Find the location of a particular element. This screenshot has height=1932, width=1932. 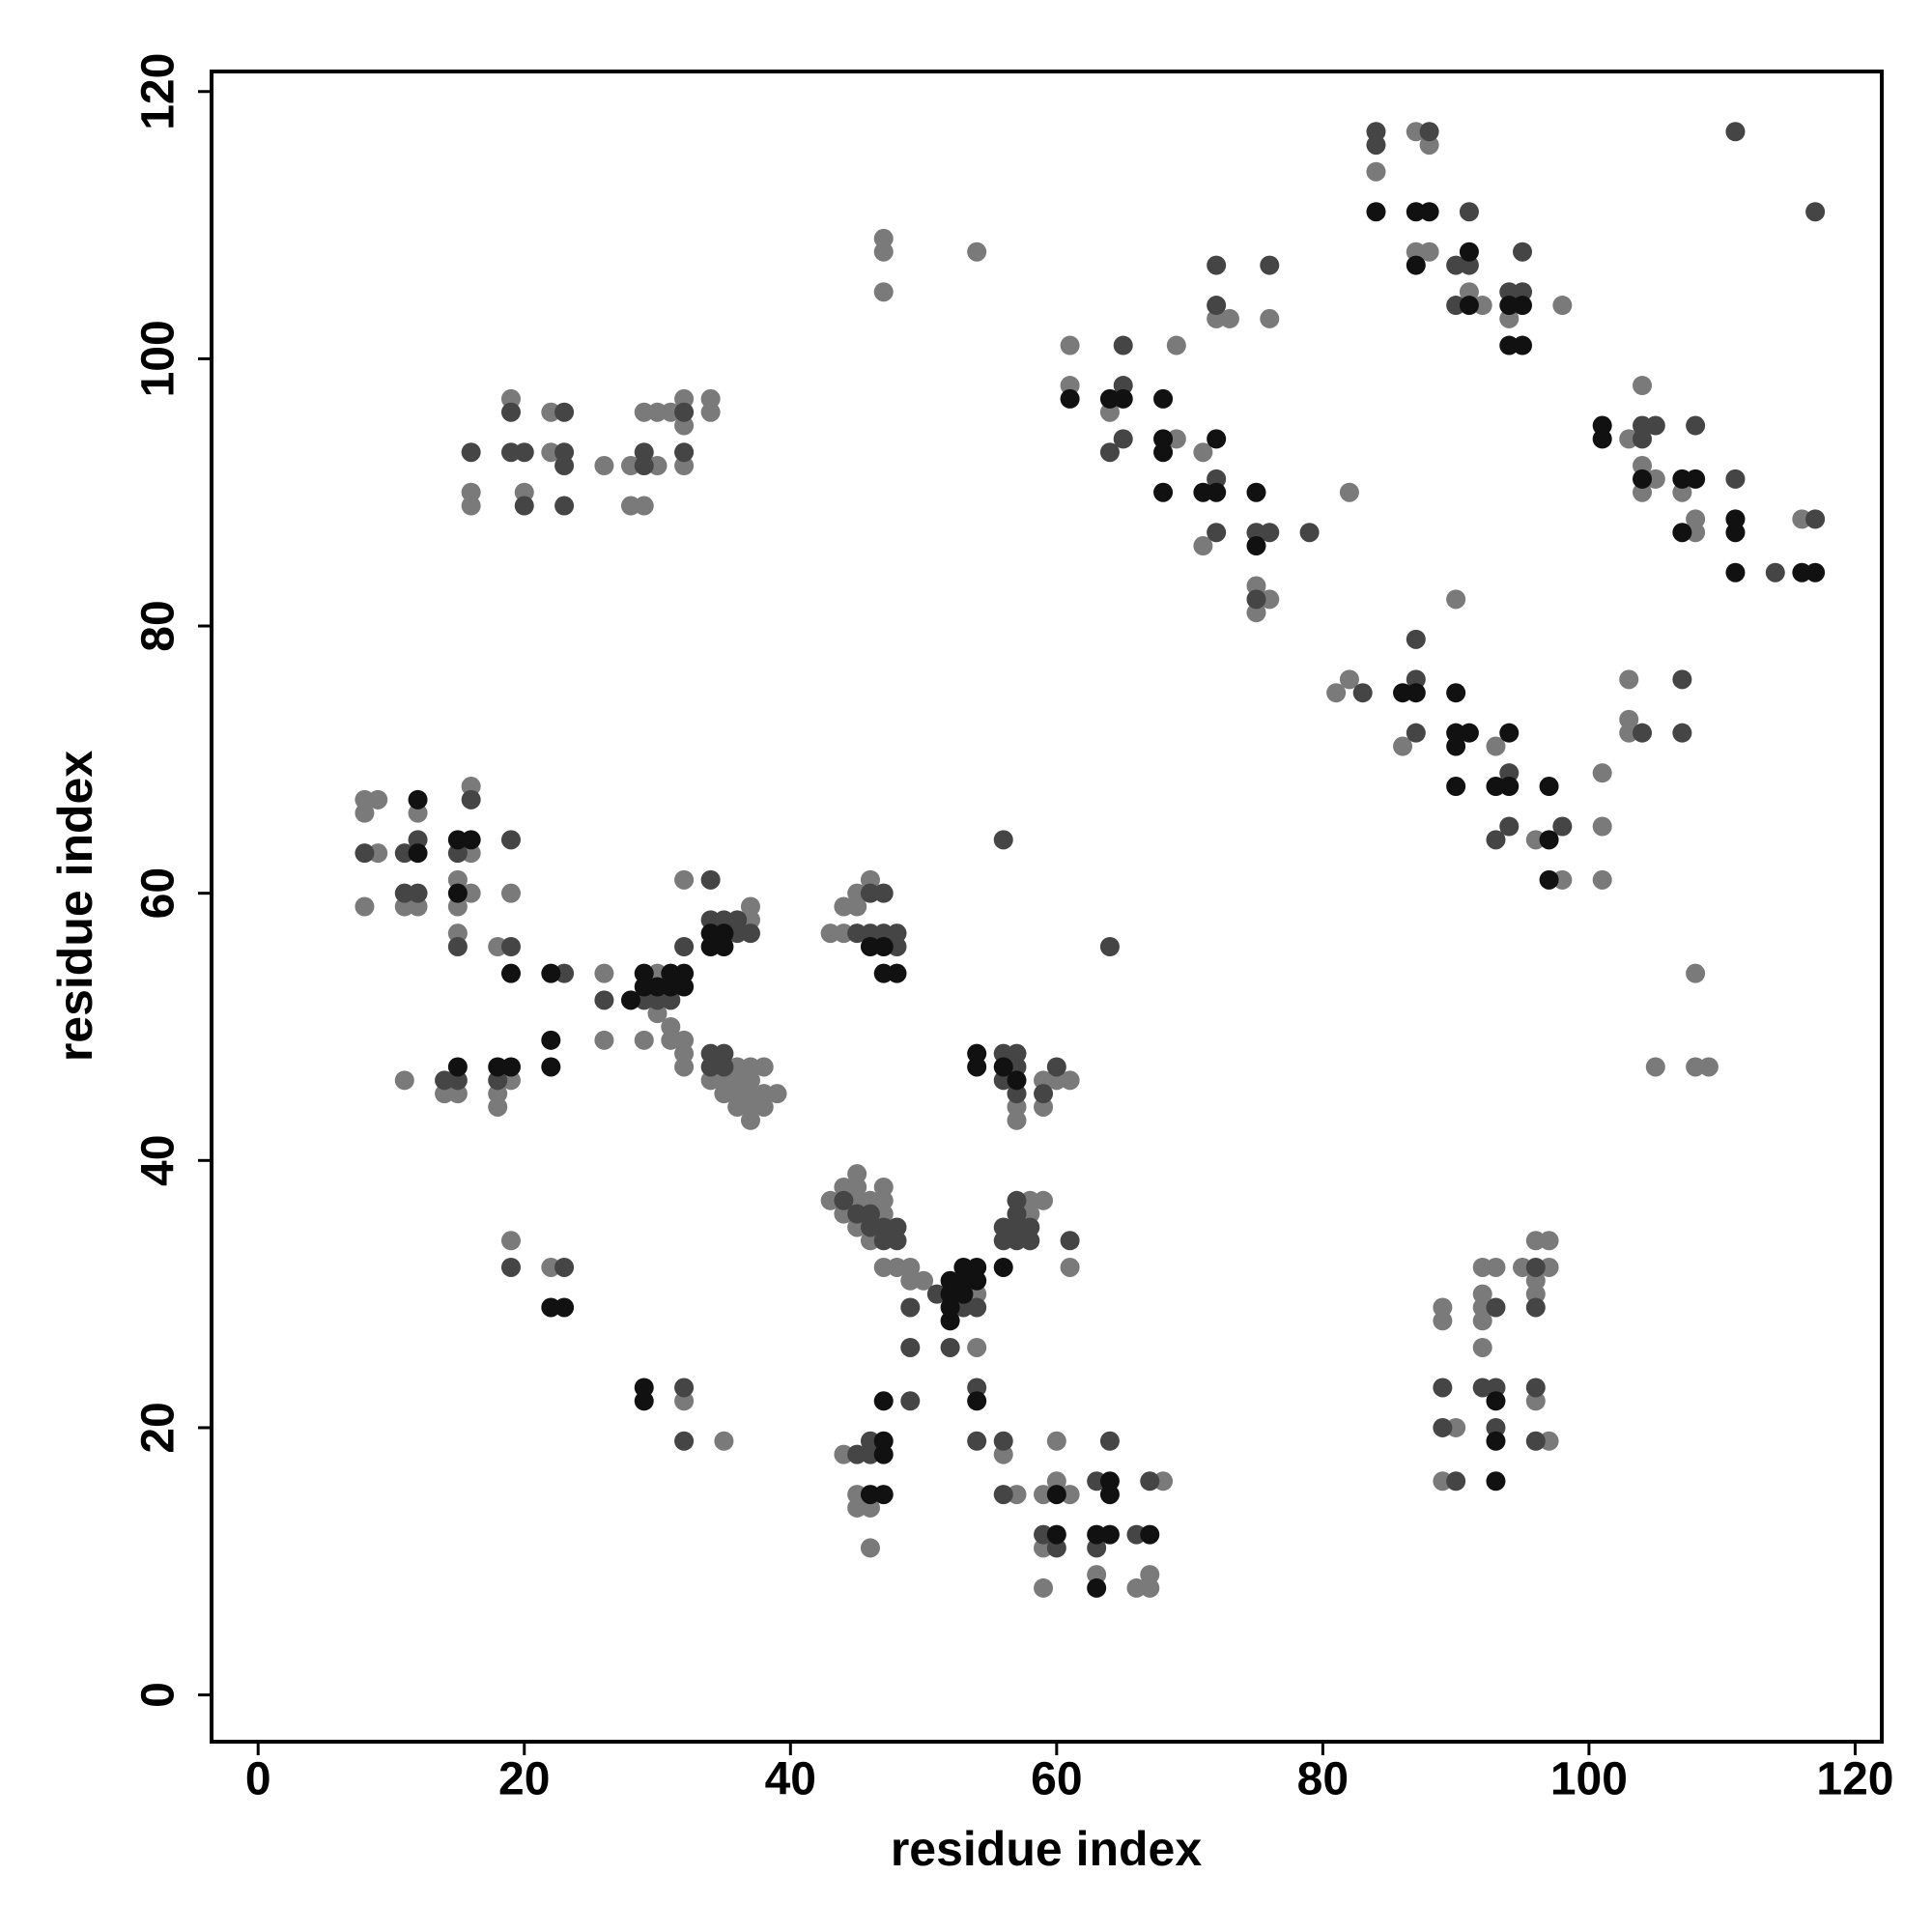

y-tick-label: 20 is located at coordinates (159, 1427).